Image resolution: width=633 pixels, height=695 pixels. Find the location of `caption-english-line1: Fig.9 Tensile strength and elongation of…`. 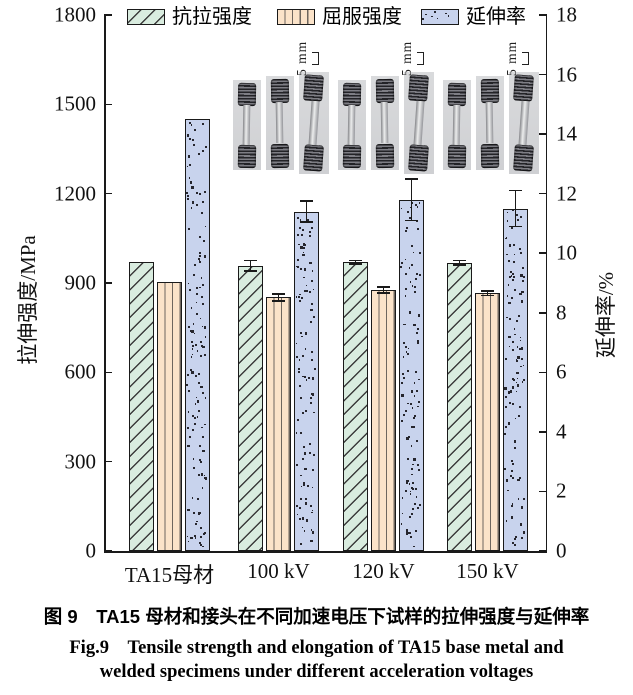

caption-english-line1: Fig.9 Tensile strength and elongation of… is located at coordinates (316, 648).